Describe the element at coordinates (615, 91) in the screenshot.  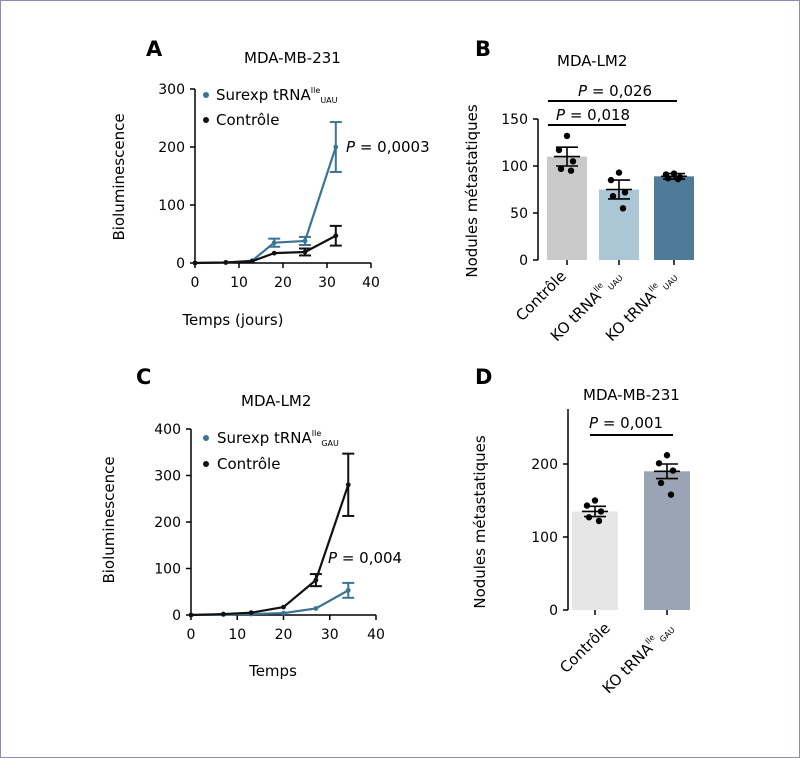
I see `panel-b-pvalue-026: P = 0,026` at that location.